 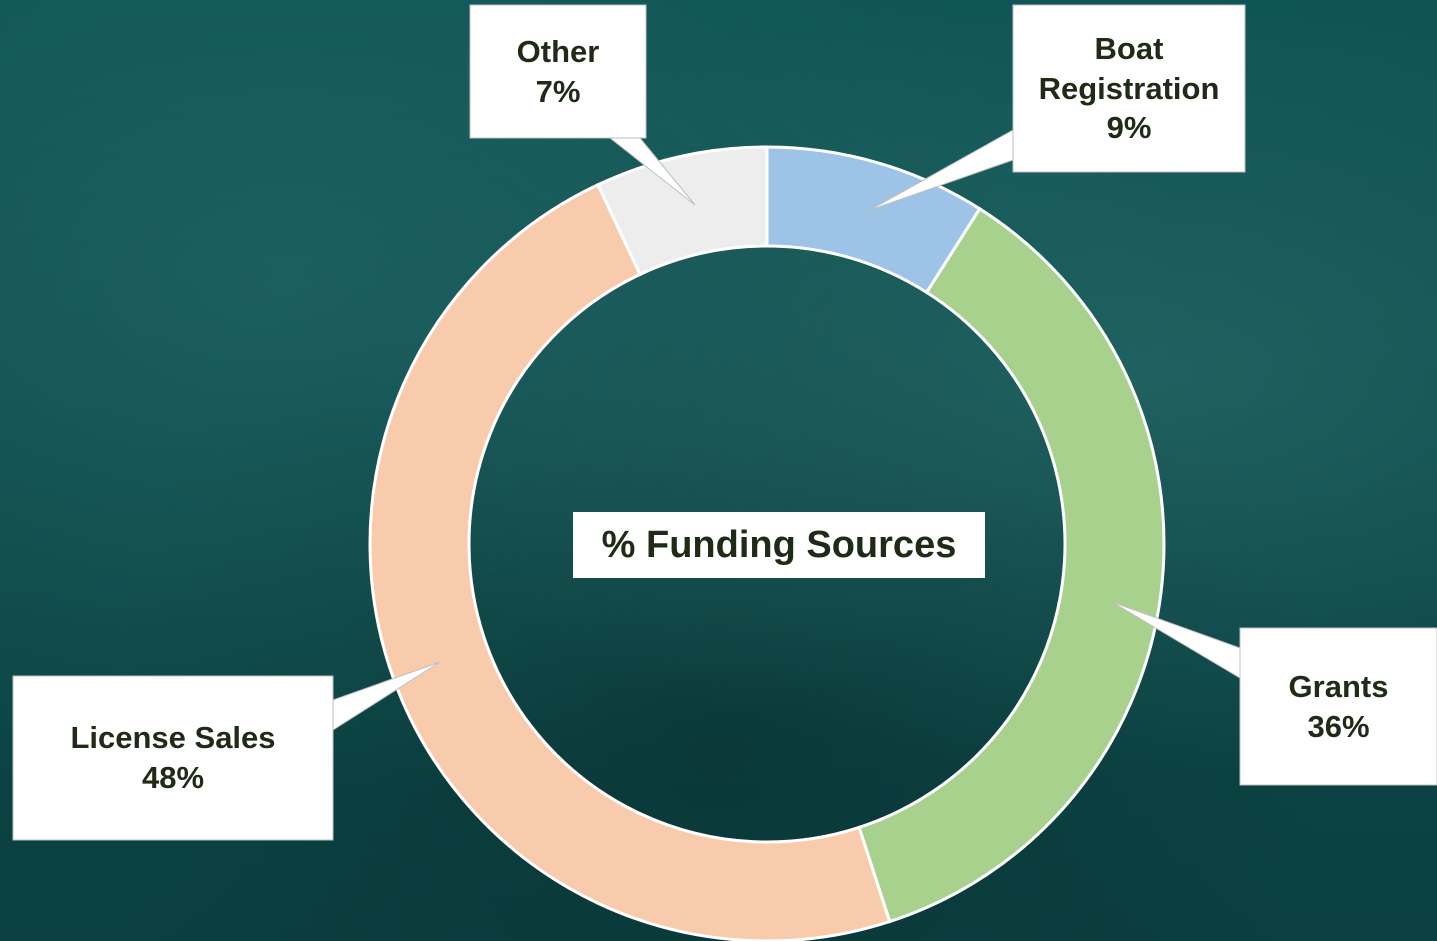 What do you see at coordinates (173, 738) in the screenshot?
I see `category-label: License Sales` at bounding box center [173, 738].